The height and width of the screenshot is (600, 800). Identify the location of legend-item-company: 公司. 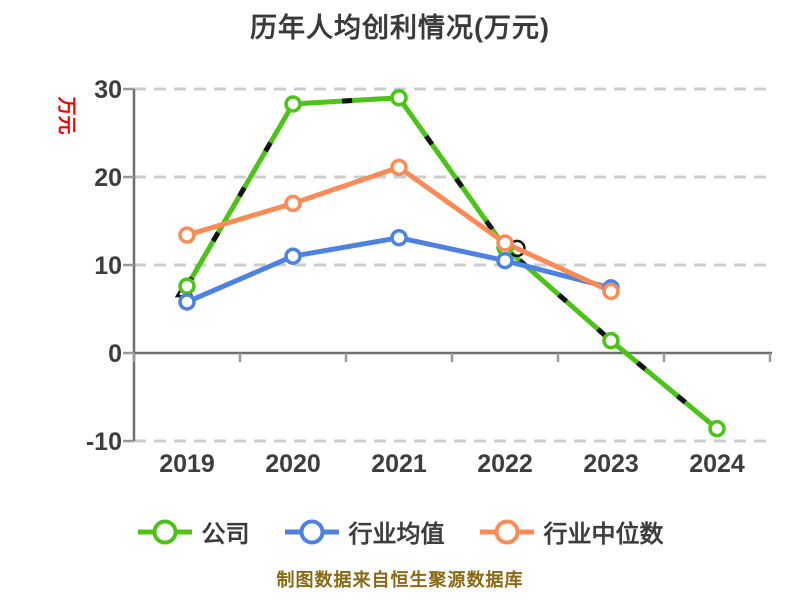
(193, 531).